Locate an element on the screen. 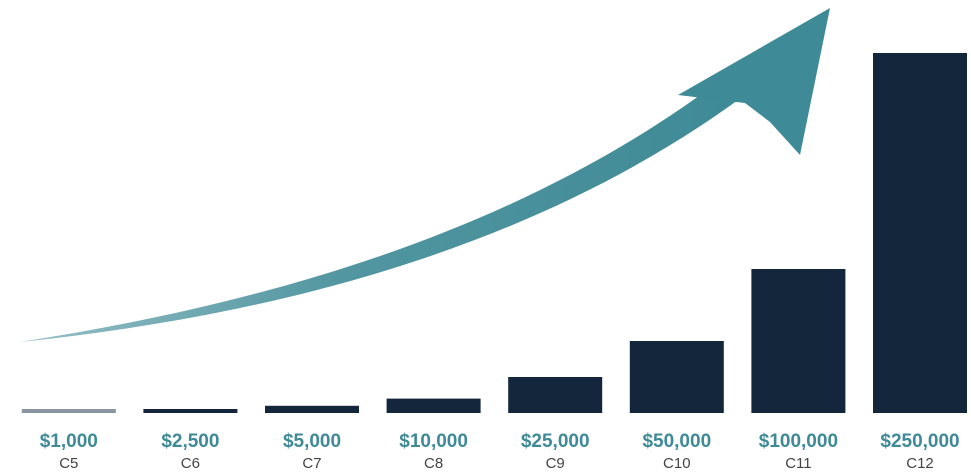  value-label: $5,000 is located at coordinates (312, 441).